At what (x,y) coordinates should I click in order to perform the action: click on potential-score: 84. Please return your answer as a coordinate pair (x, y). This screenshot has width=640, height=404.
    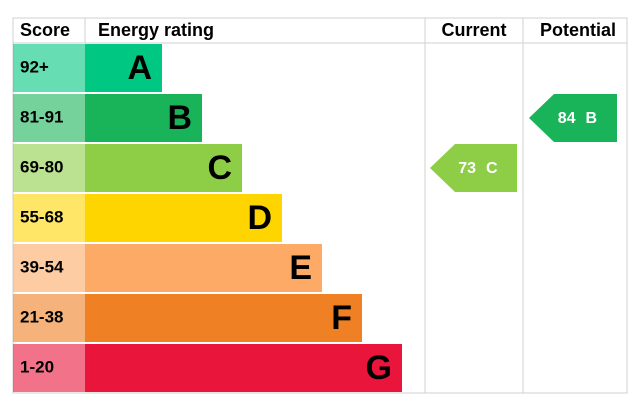
    Looking at the image, I should click on (567, 118).